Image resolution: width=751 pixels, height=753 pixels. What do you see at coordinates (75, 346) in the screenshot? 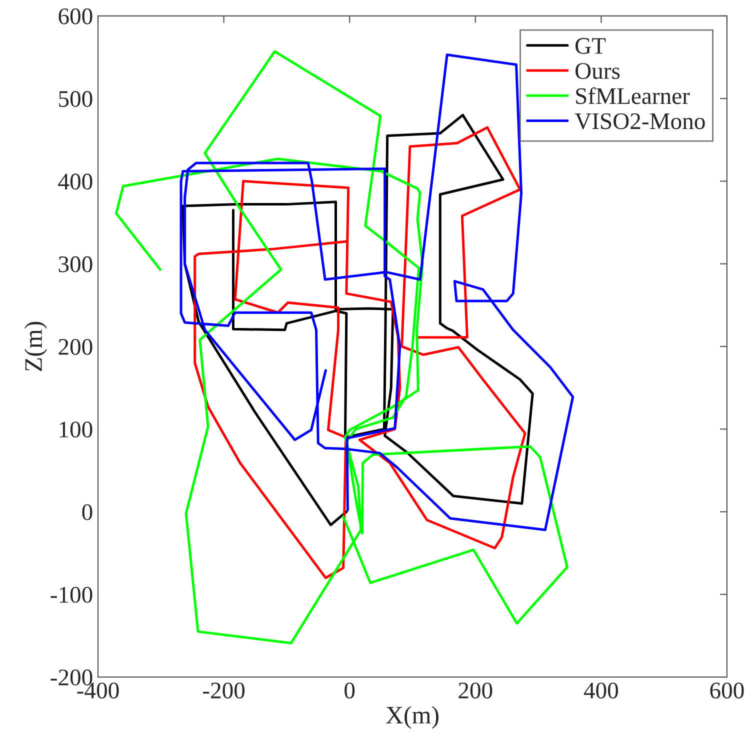
I see `y-tick-label: 200` at bounding box center [75, 346].